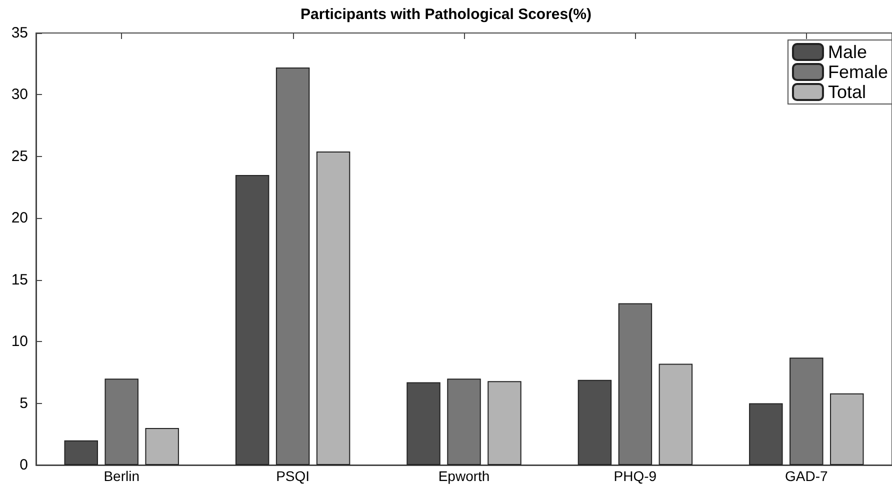 The image size is (892, 488). What do you see at coordinates (19, 341) in the screenshot?
I see `y-tick-label: 10` at bounding box center [19, 341].